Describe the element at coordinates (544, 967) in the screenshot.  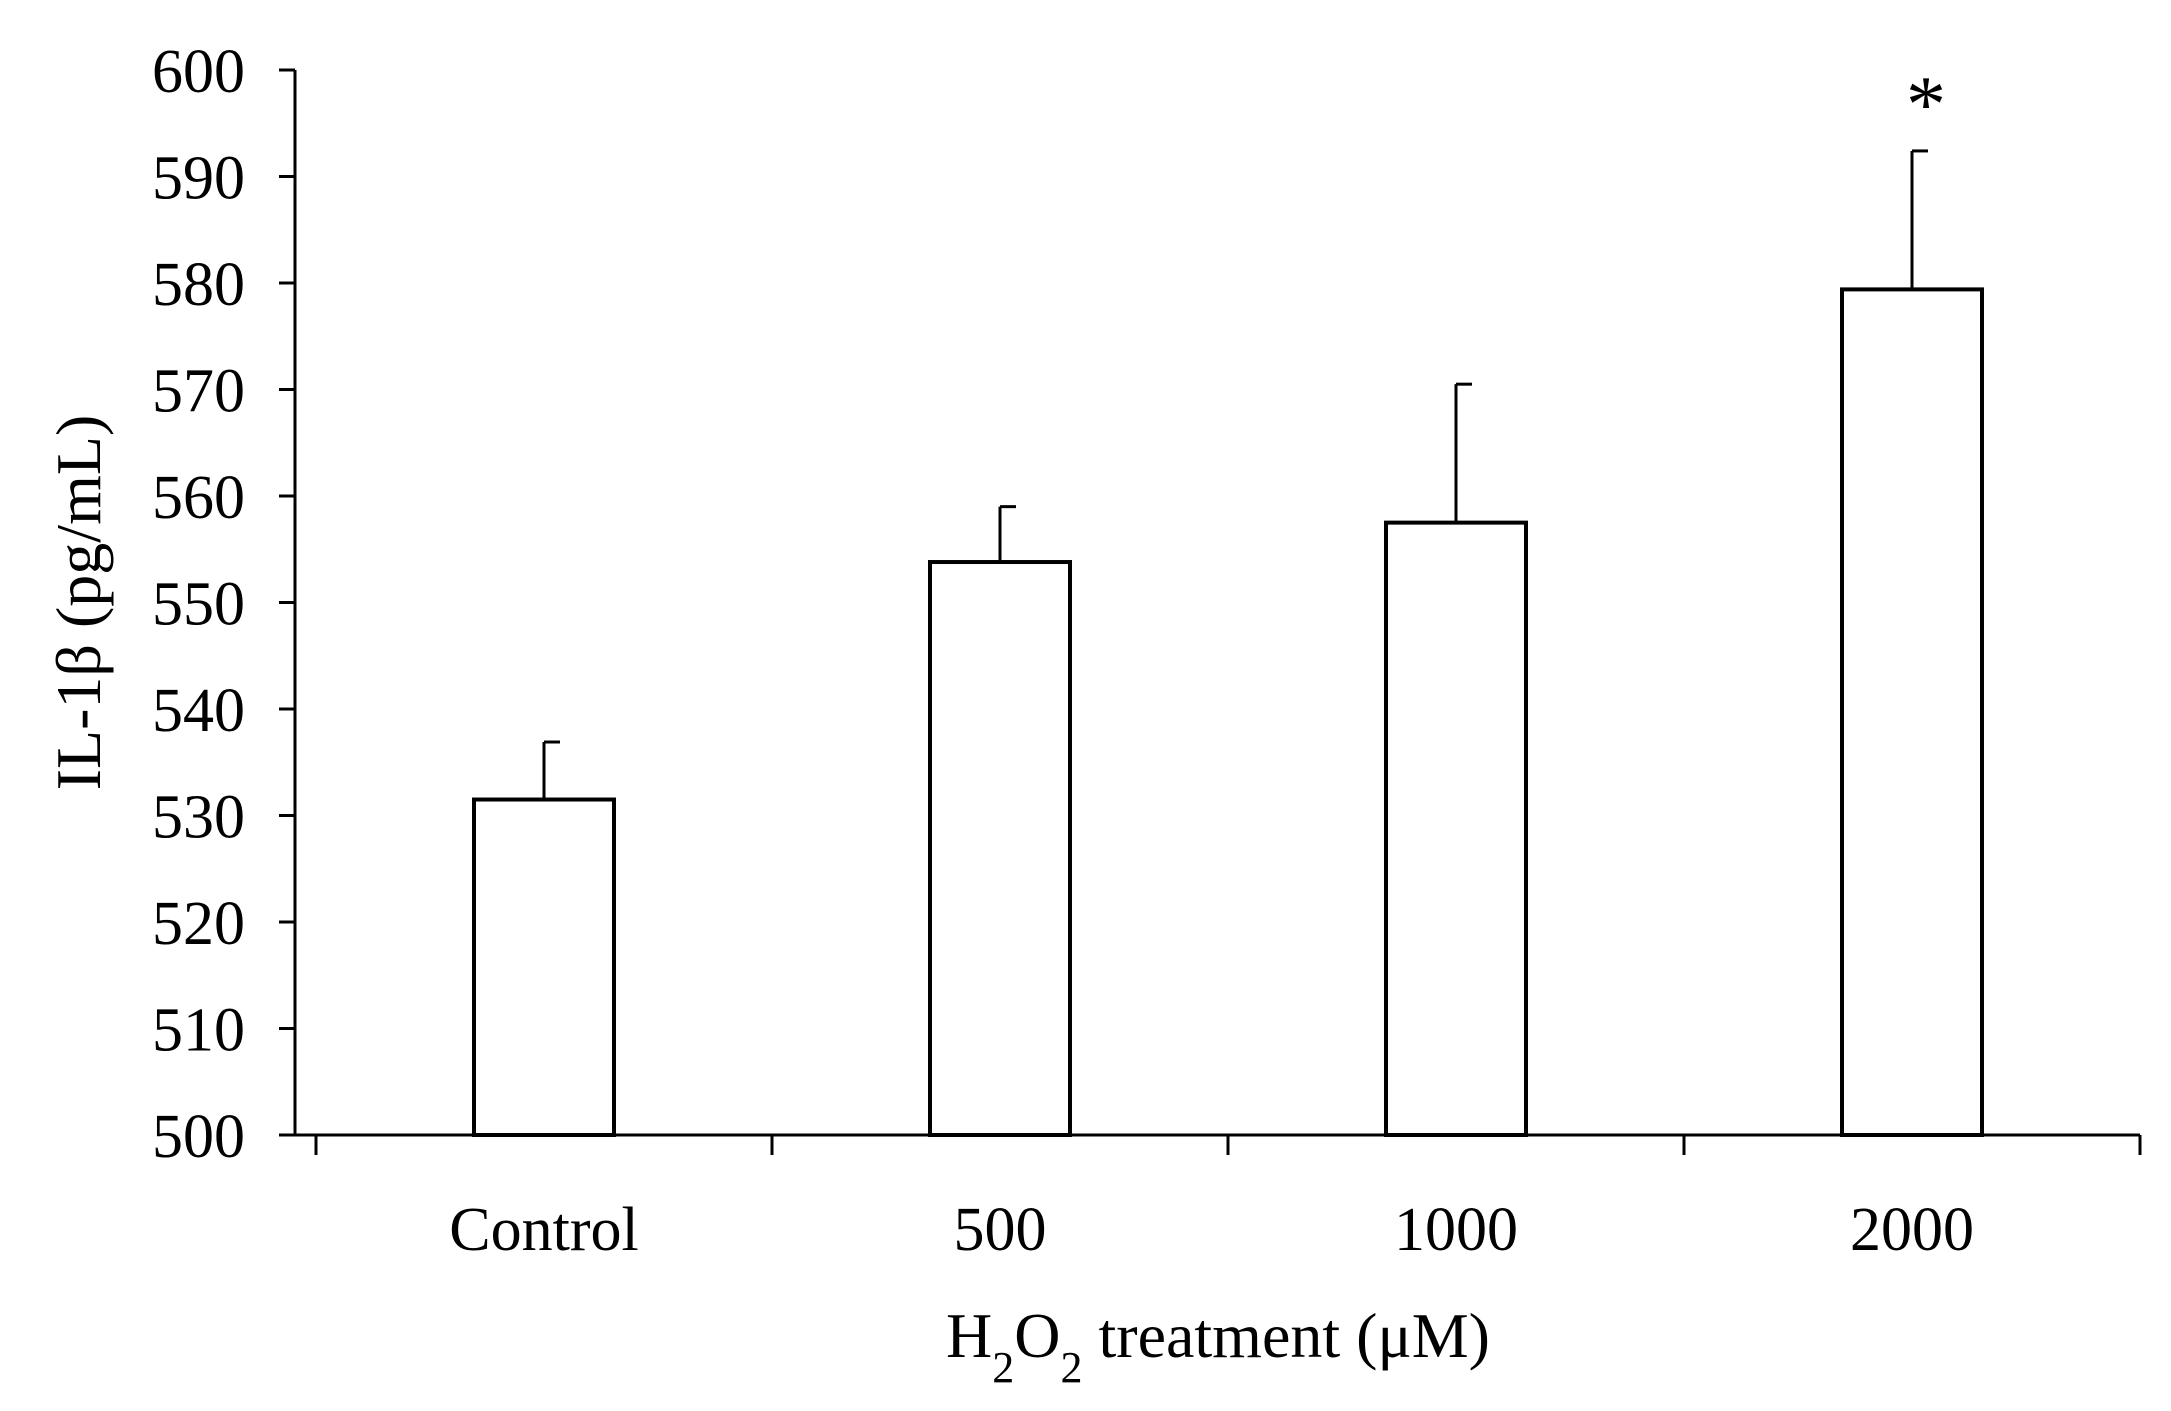
I see `bar-Control` at that location.